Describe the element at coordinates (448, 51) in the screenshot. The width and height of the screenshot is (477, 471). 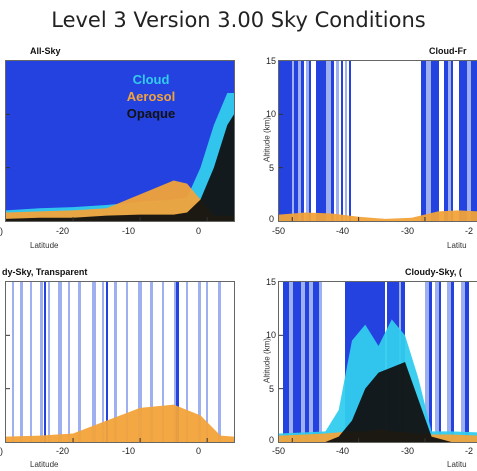
I see `panel-title-cloud-free: Cloud-Fr` at that location.